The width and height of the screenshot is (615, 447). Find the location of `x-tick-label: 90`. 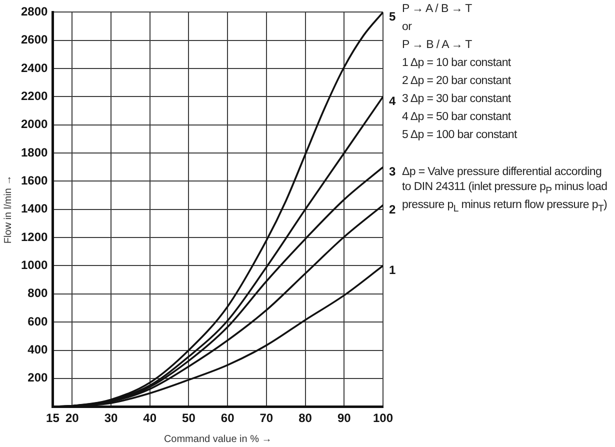

x-tick-label: 90 is located at coordinates (344, 418).